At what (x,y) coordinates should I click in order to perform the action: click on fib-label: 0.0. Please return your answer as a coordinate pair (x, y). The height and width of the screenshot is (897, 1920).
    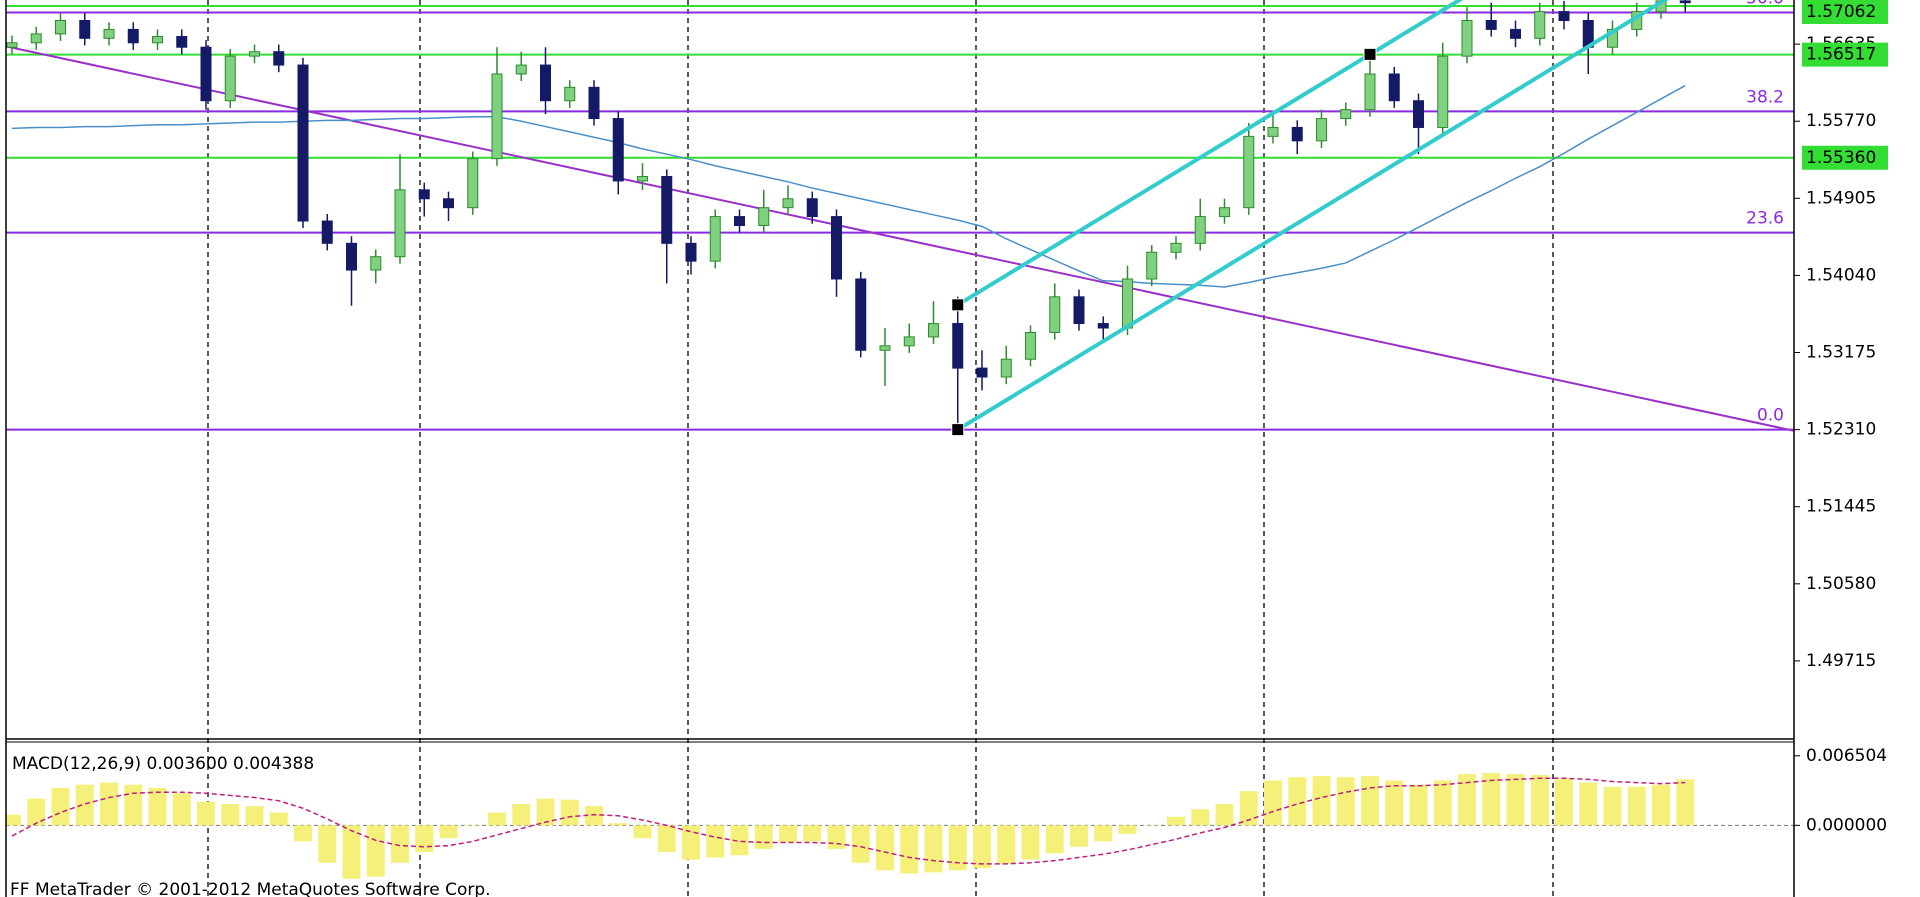
    Looking at the image, I should click on (1770, 416).